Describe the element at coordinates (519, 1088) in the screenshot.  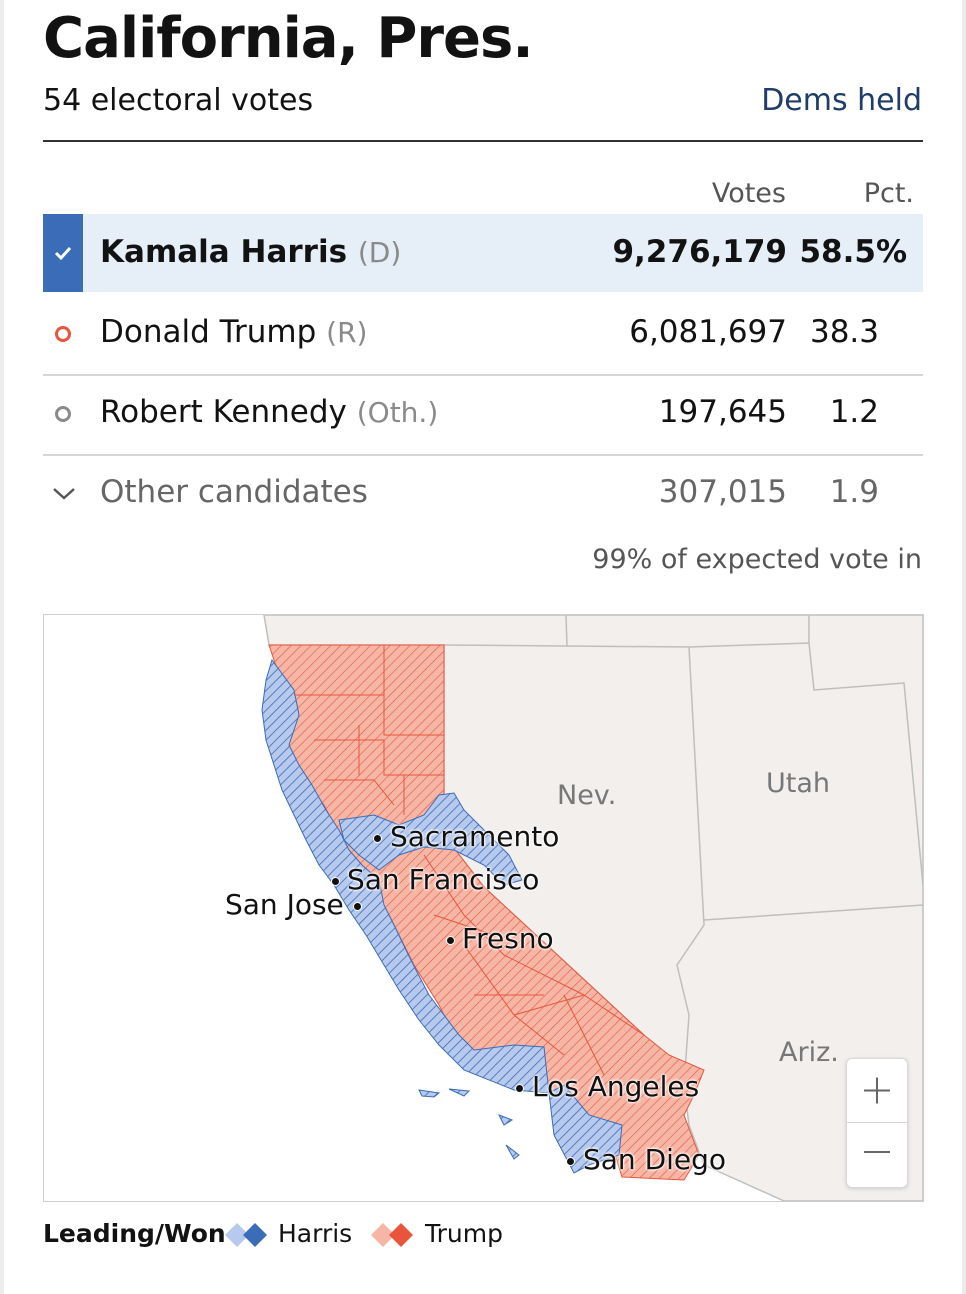
I see `city-dot-los-angeles` at that location.